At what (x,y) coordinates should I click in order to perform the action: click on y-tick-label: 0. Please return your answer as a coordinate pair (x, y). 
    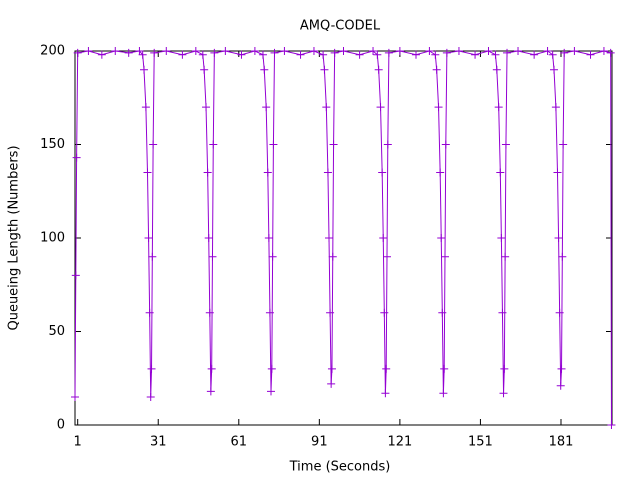
    Looking at the image, I should click on (61, 425).